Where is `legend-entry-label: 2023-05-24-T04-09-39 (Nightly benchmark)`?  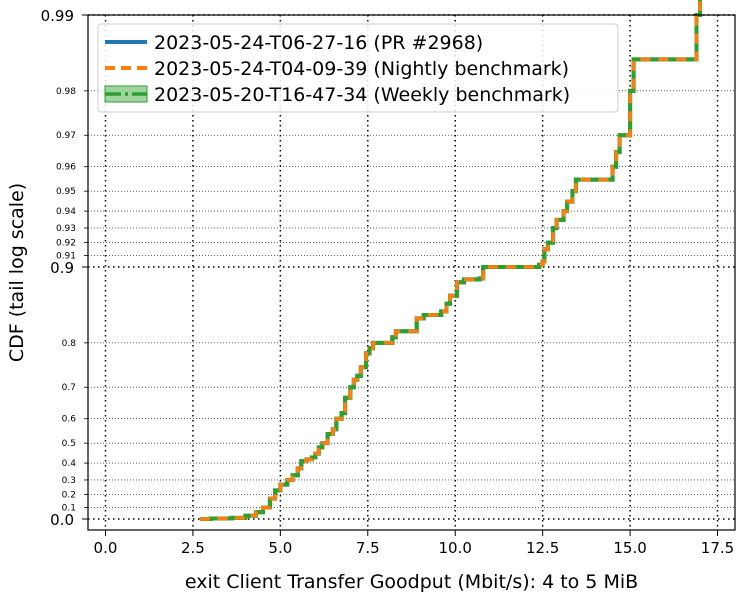
legend-entry-label: 2023-05-24-T04-09-39 (Nightly benchmark) is located at coordinates (361, 69).